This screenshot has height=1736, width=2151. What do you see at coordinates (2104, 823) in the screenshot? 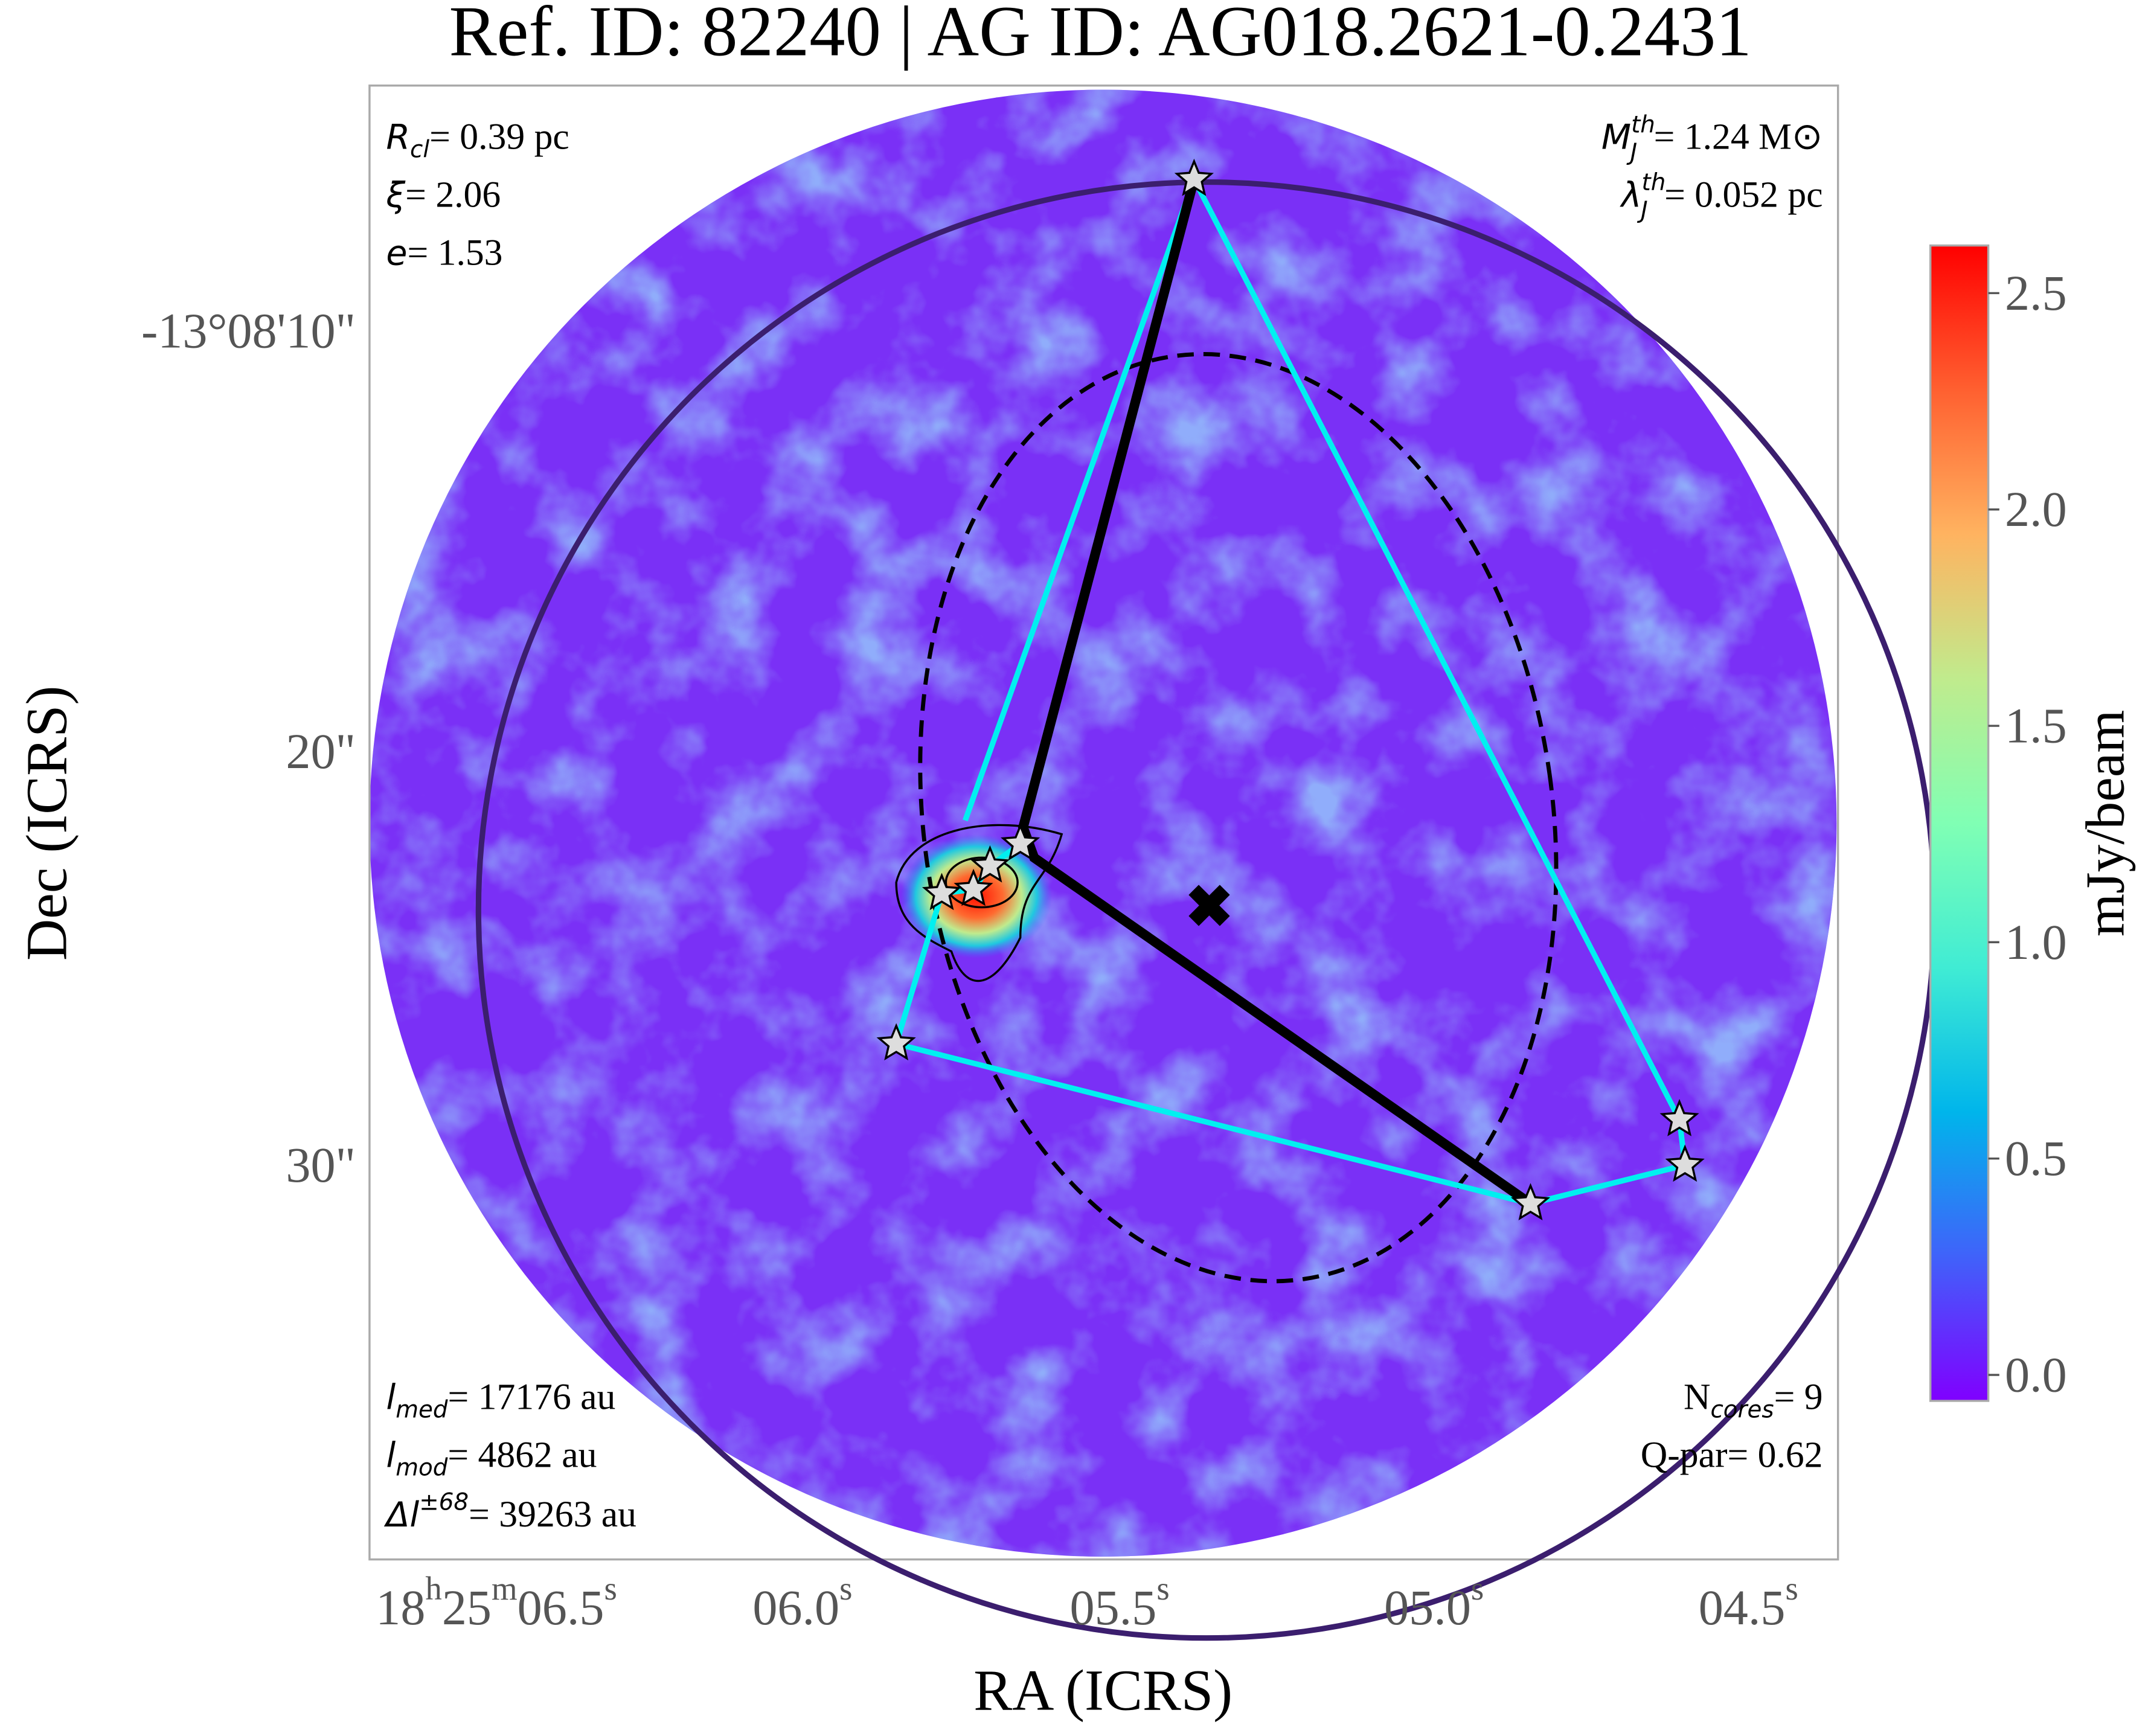
I see `colorbar-label: mJy/beam` at bounding box center [2104, 823].